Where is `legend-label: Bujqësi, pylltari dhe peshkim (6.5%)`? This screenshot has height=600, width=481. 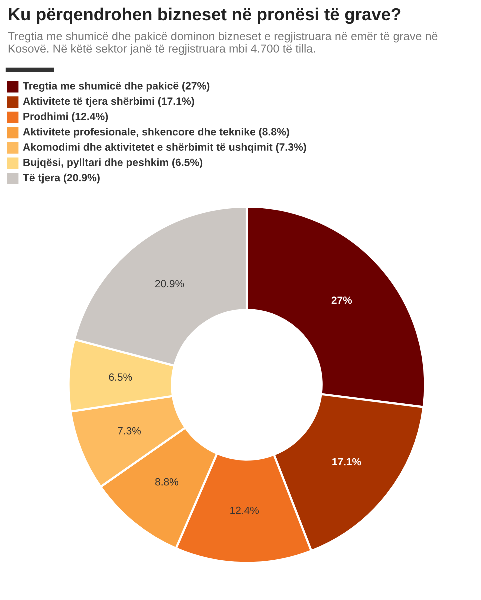 legend-label: Bujqësi, pylltari dhe peshkim (6.5%) is located at coordinates (113, 163).